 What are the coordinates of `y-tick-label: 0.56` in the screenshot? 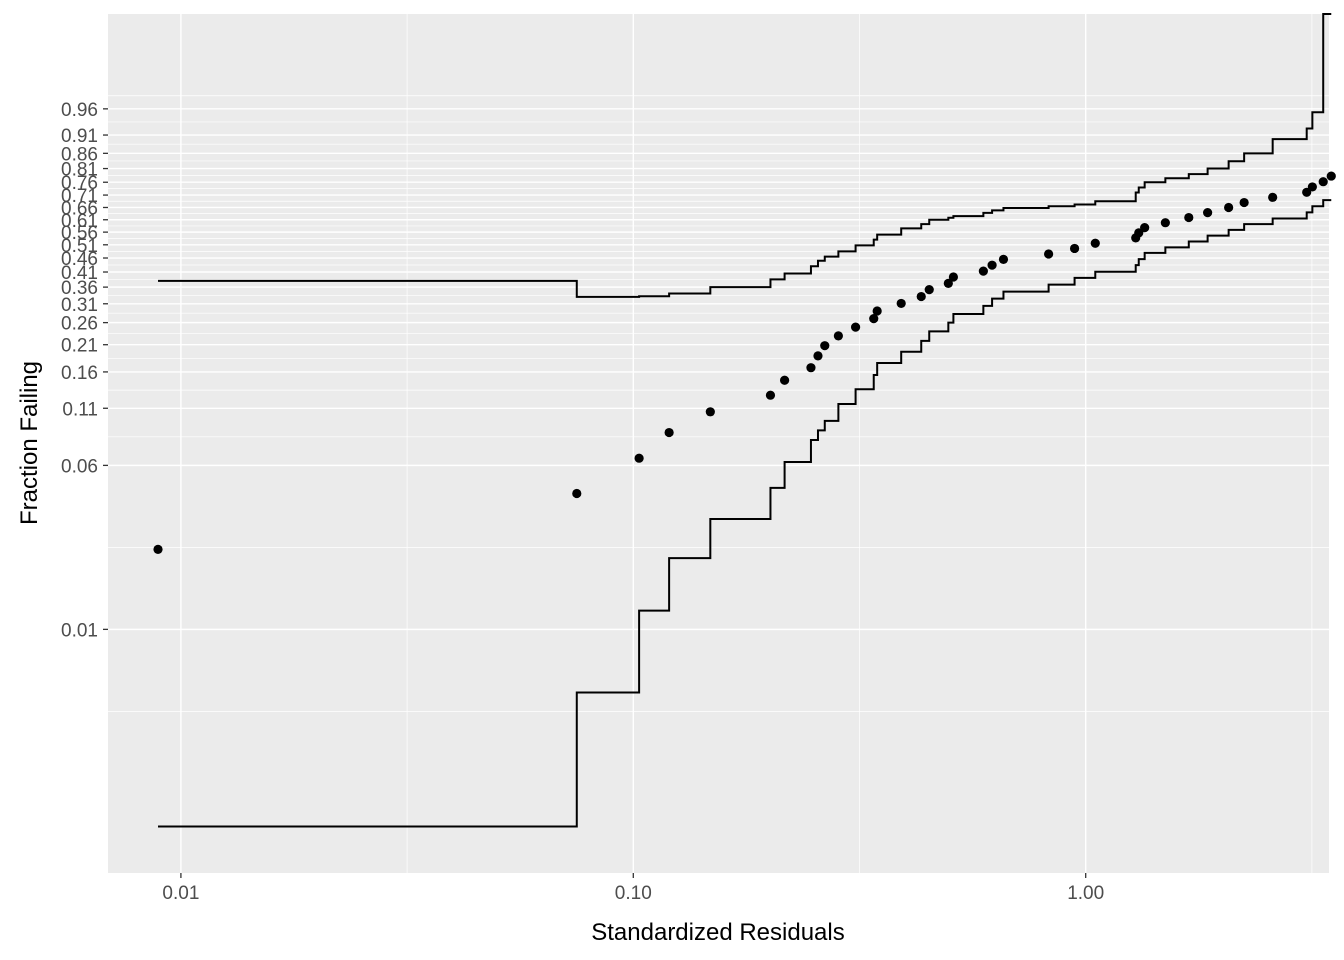 It's located at (79, 233).